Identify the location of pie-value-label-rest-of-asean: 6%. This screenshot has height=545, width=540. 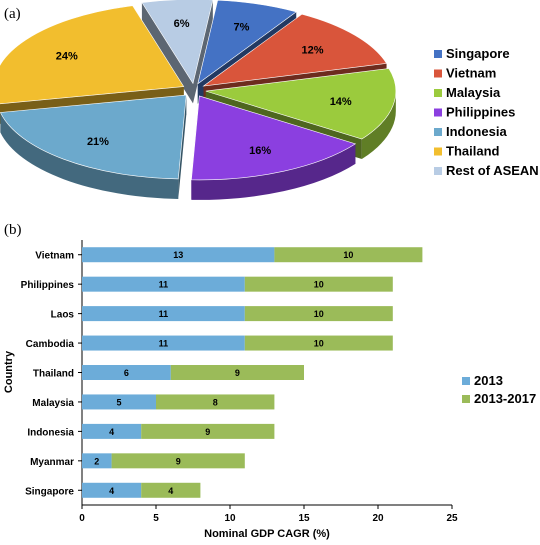
(182, 24).